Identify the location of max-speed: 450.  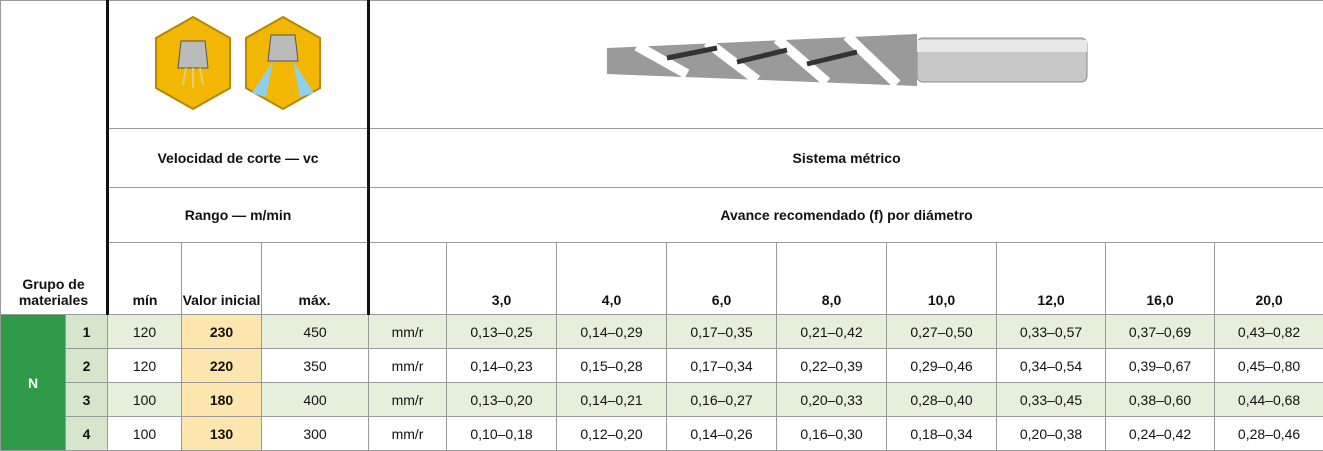
(315, 332).